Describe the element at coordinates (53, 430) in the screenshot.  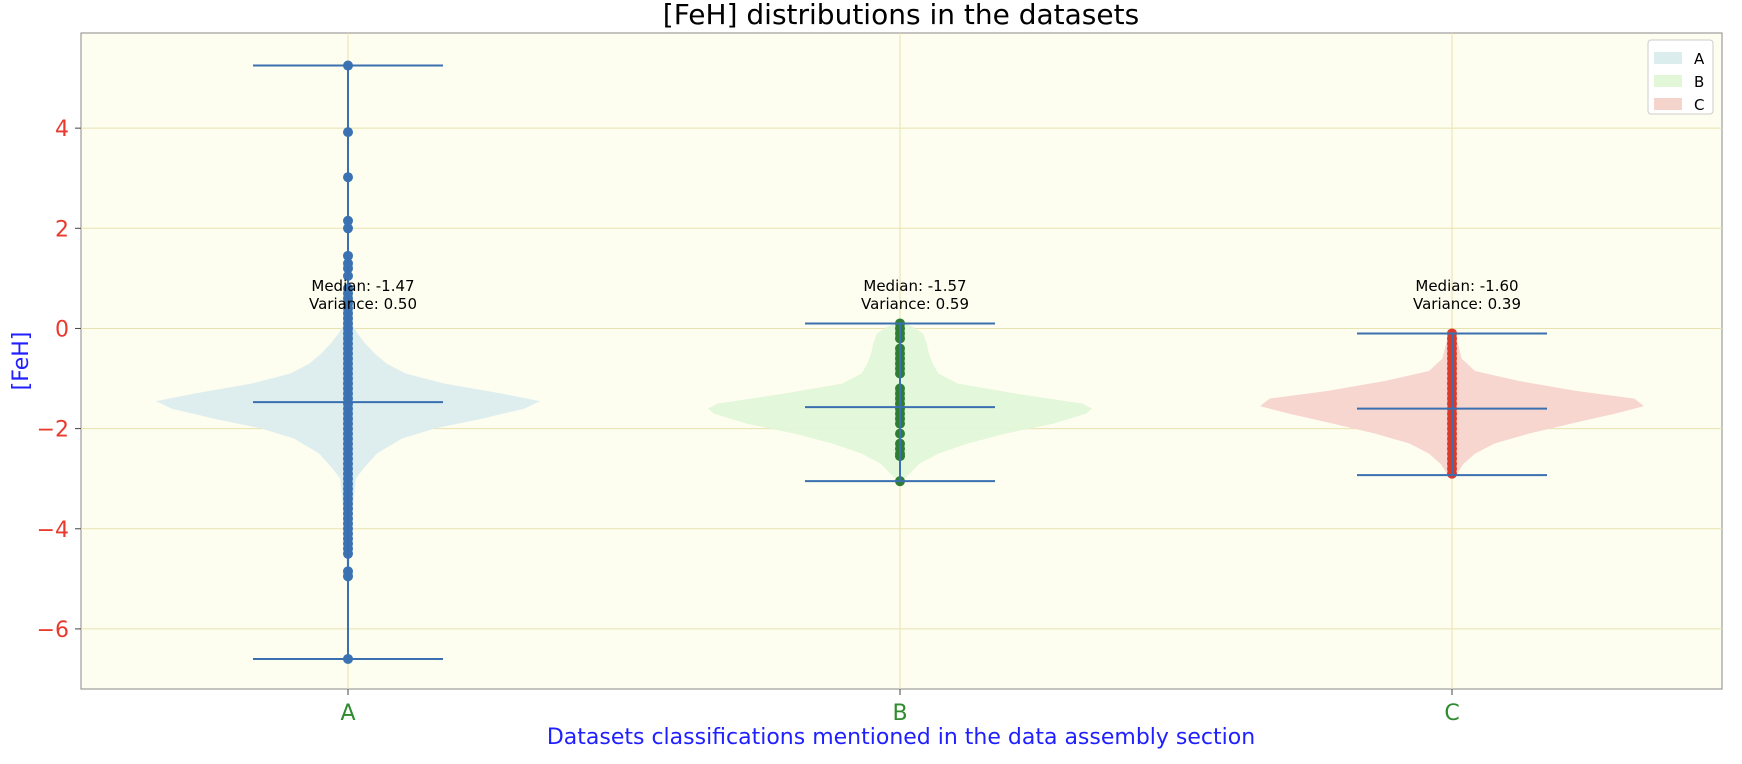
I see `y-tick-label: −2` at that location.